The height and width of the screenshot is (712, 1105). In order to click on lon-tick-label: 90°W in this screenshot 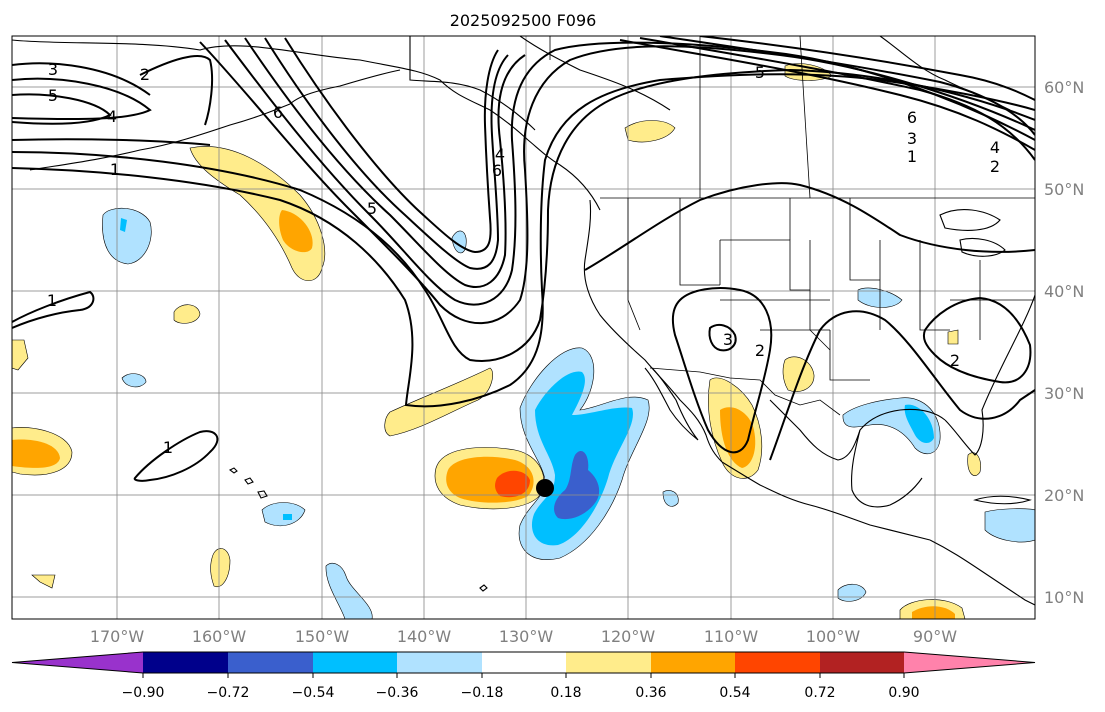, I will do `click(935, 636)`.